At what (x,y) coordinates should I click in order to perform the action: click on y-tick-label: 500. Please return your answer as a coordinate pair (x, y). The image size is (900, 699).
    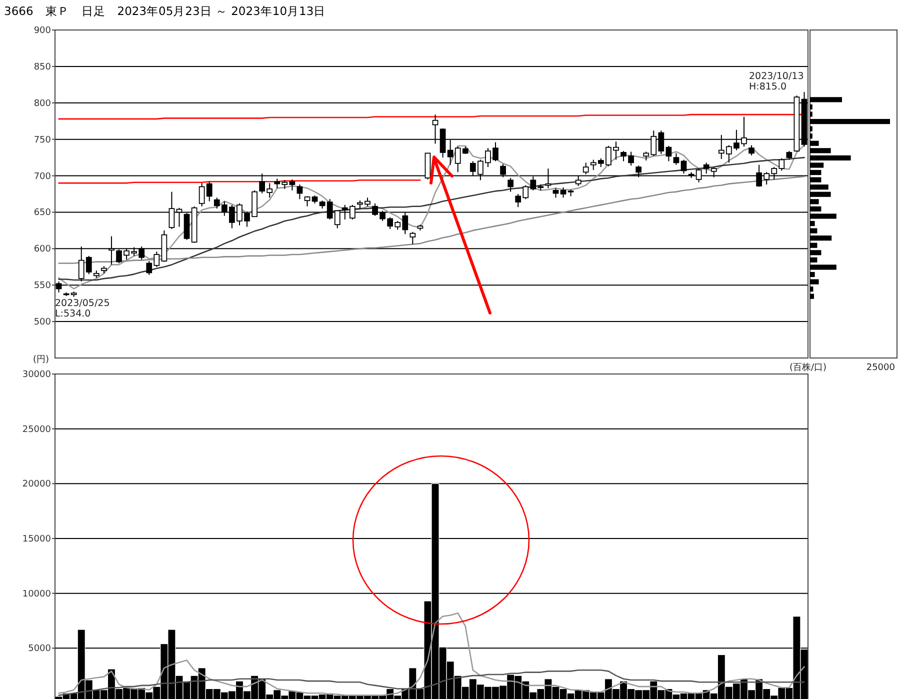
    Looking at the image, I should click on (43, 323).